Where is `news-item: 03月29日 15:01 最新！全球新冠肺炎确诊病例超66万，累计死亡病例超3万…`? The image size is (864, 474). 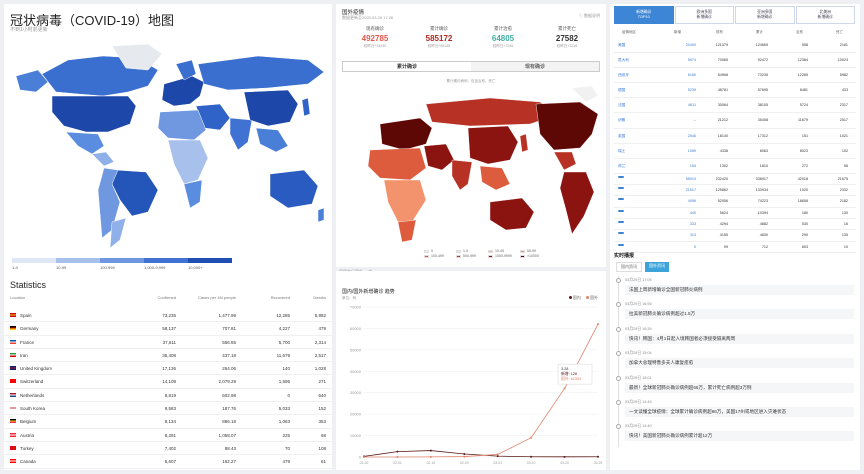 news-item: 03月29日 15:01 最新！全球新冠肺炎确诊病例超66万，累计死亡病例超3万… is located at coordinates (736, 385).